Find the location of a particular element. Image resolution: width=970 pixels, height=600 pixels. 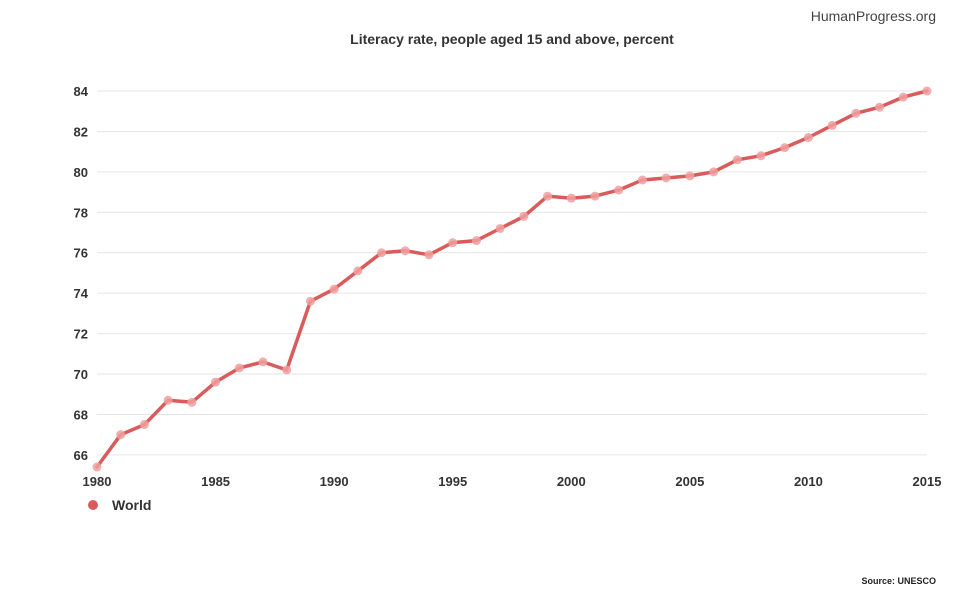

data-point-2004 is located at coordinates (666, 178).